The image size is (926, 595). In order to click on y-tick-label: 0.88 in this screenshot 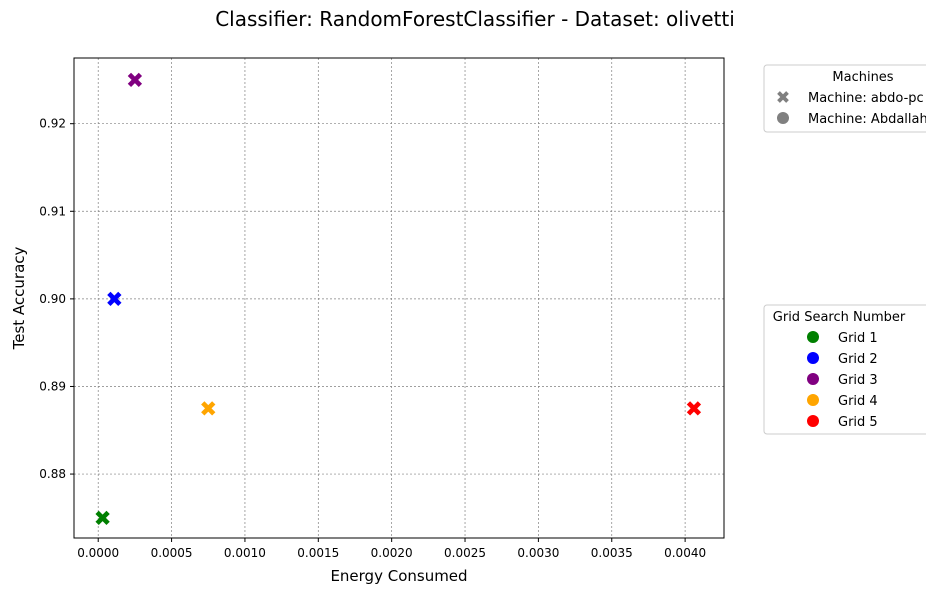, I will do `click(52, 474)`.